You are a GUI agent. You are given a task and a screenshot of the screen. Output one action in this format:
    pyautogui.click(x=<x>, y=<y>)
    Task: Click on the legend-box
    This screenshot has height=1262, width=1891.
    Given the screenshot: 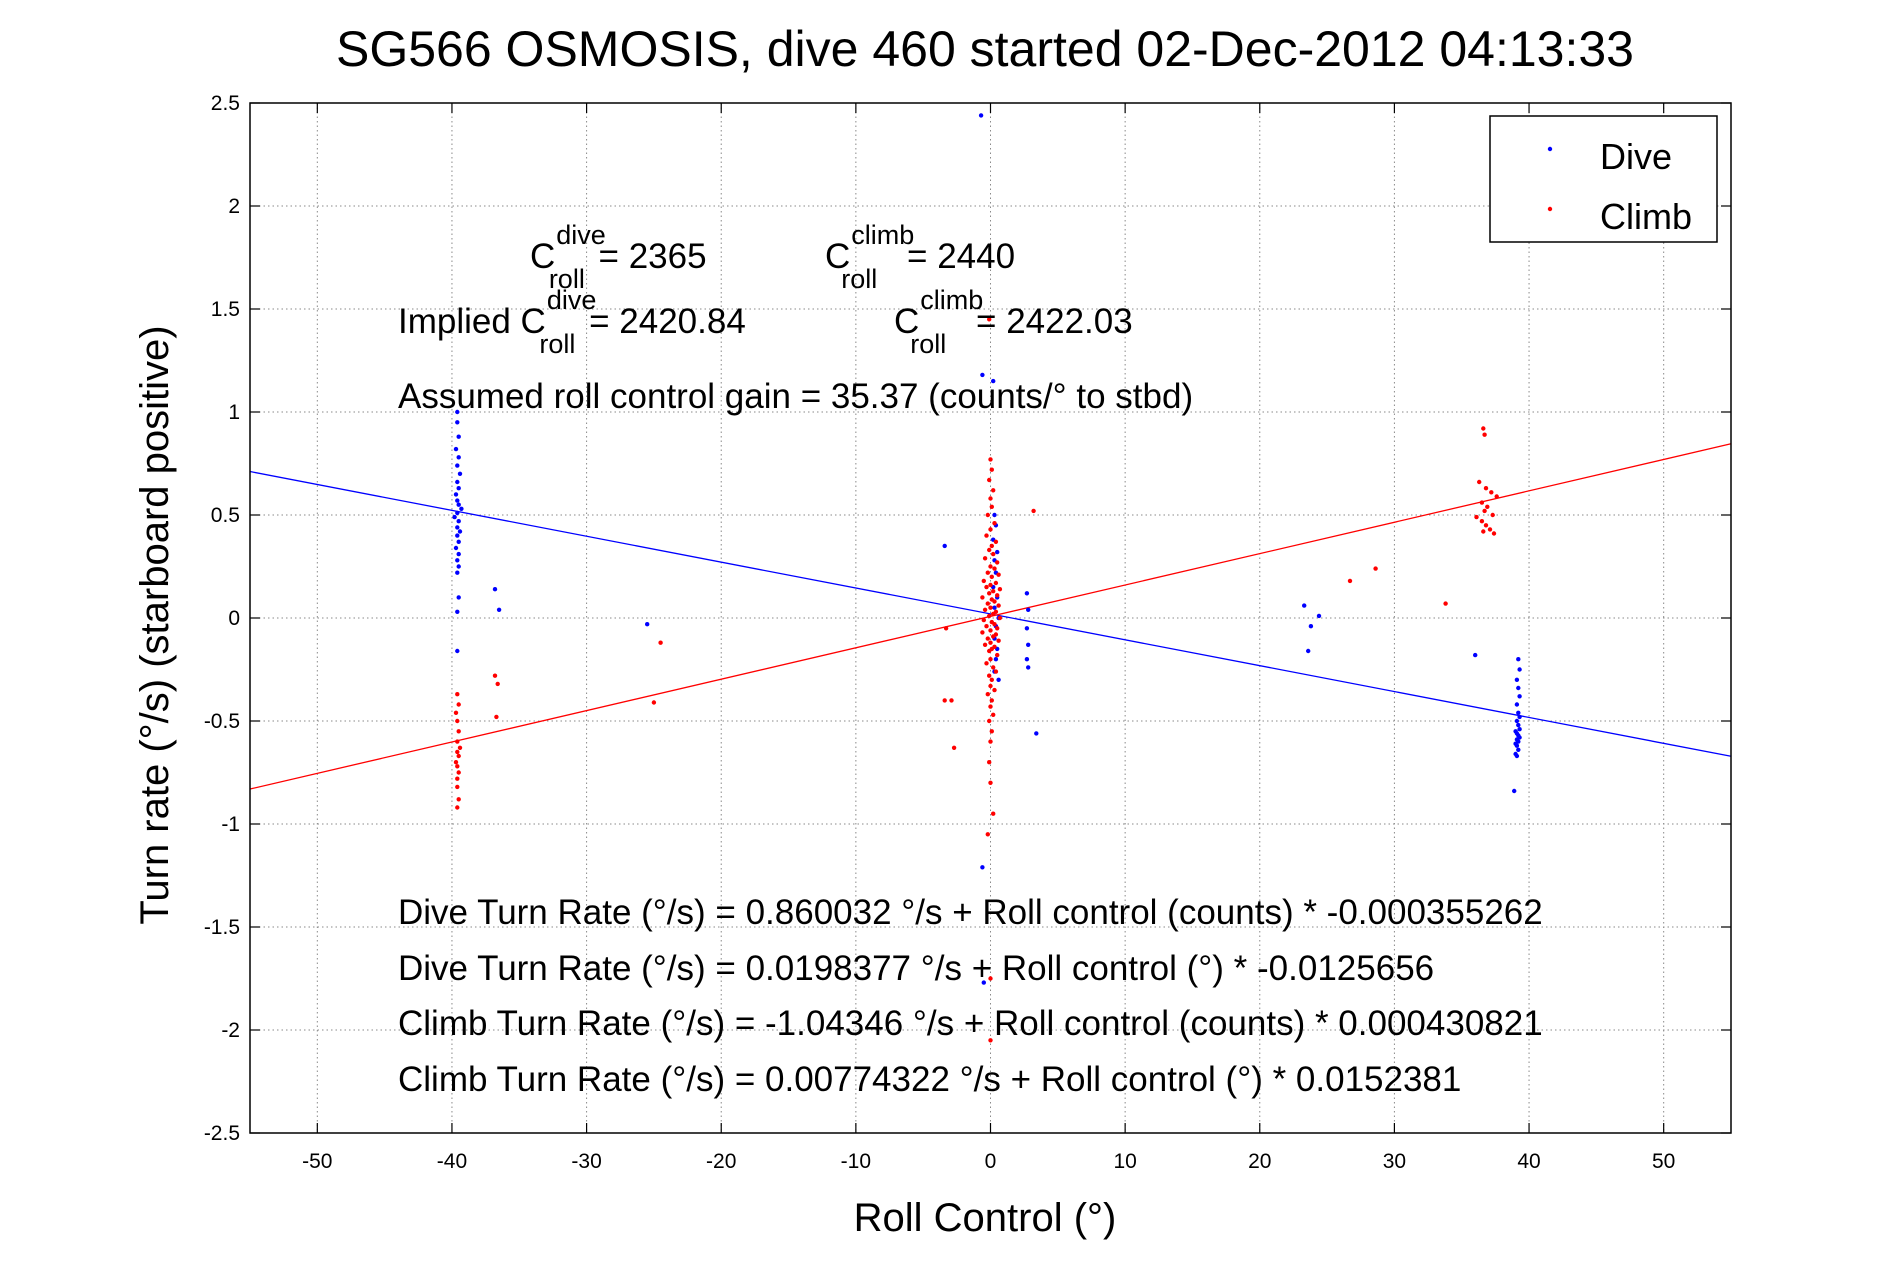 What is the action you would take?
    pyautogui.click(x=1603, y=179)
    